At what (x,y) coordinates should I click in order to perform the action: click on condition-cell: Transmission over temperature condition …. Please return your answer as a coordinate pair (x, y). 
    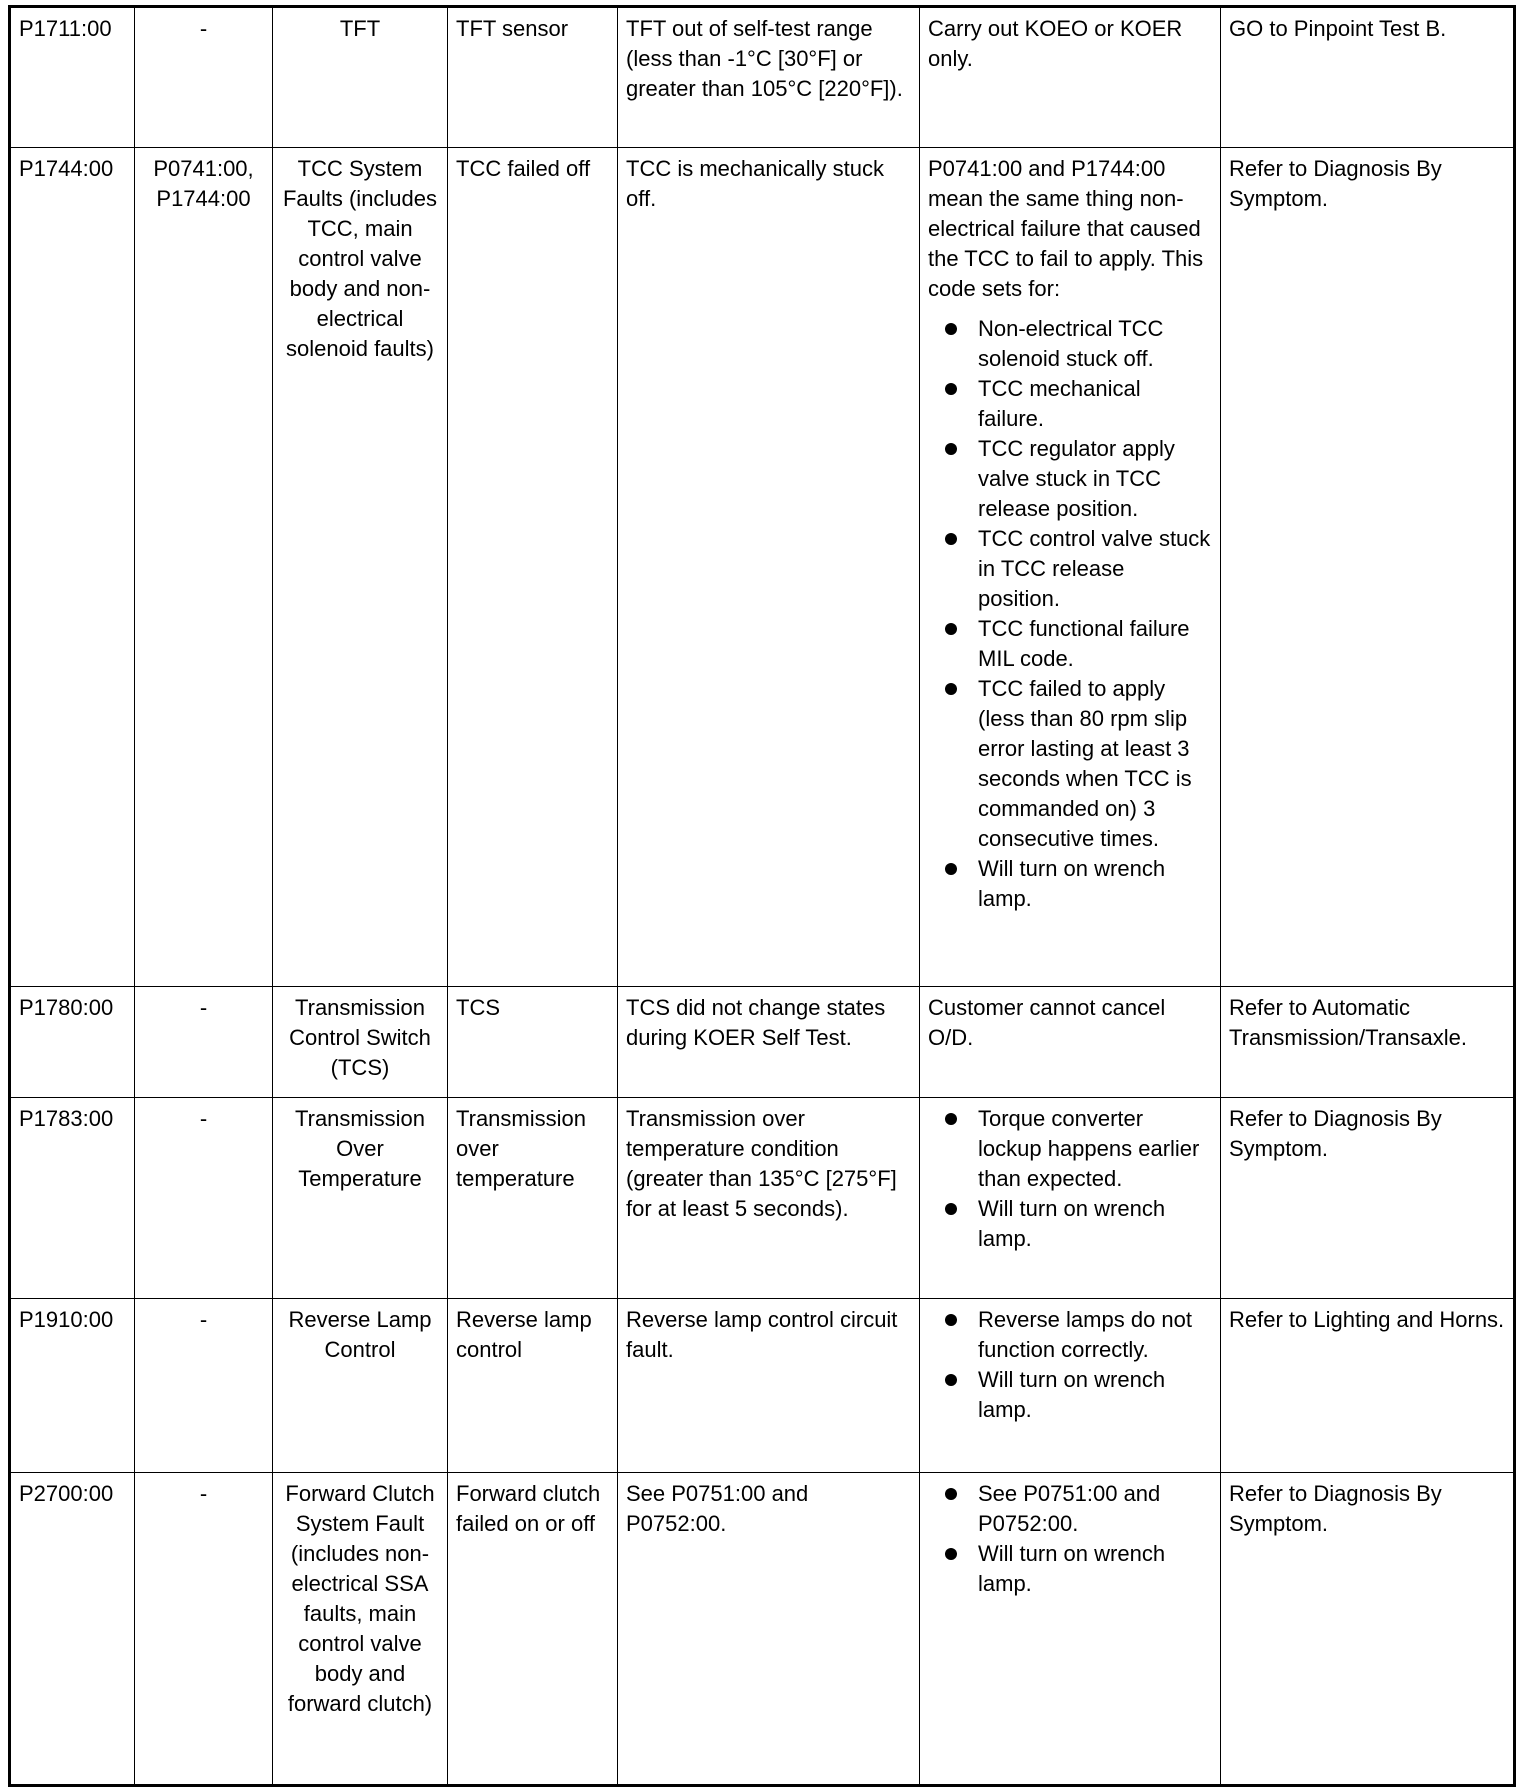
    Looking at the image, I should click on (768, 1198).